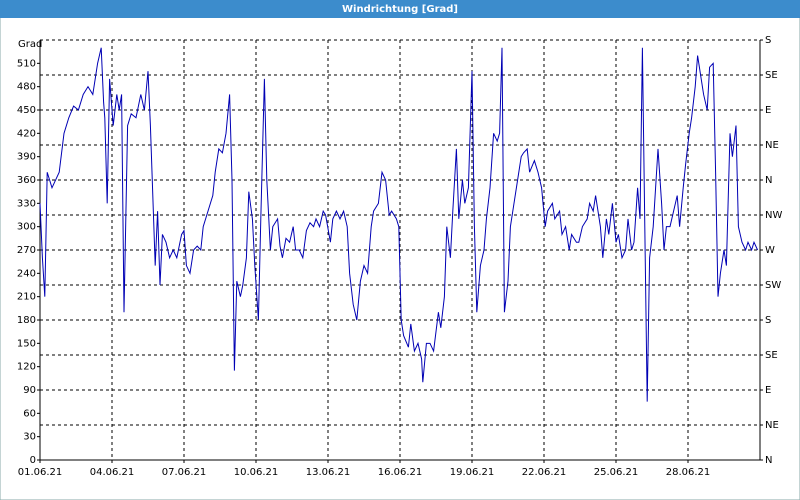  I want to click on chart-title: Windrichtung [Grad], so click(400, 9).